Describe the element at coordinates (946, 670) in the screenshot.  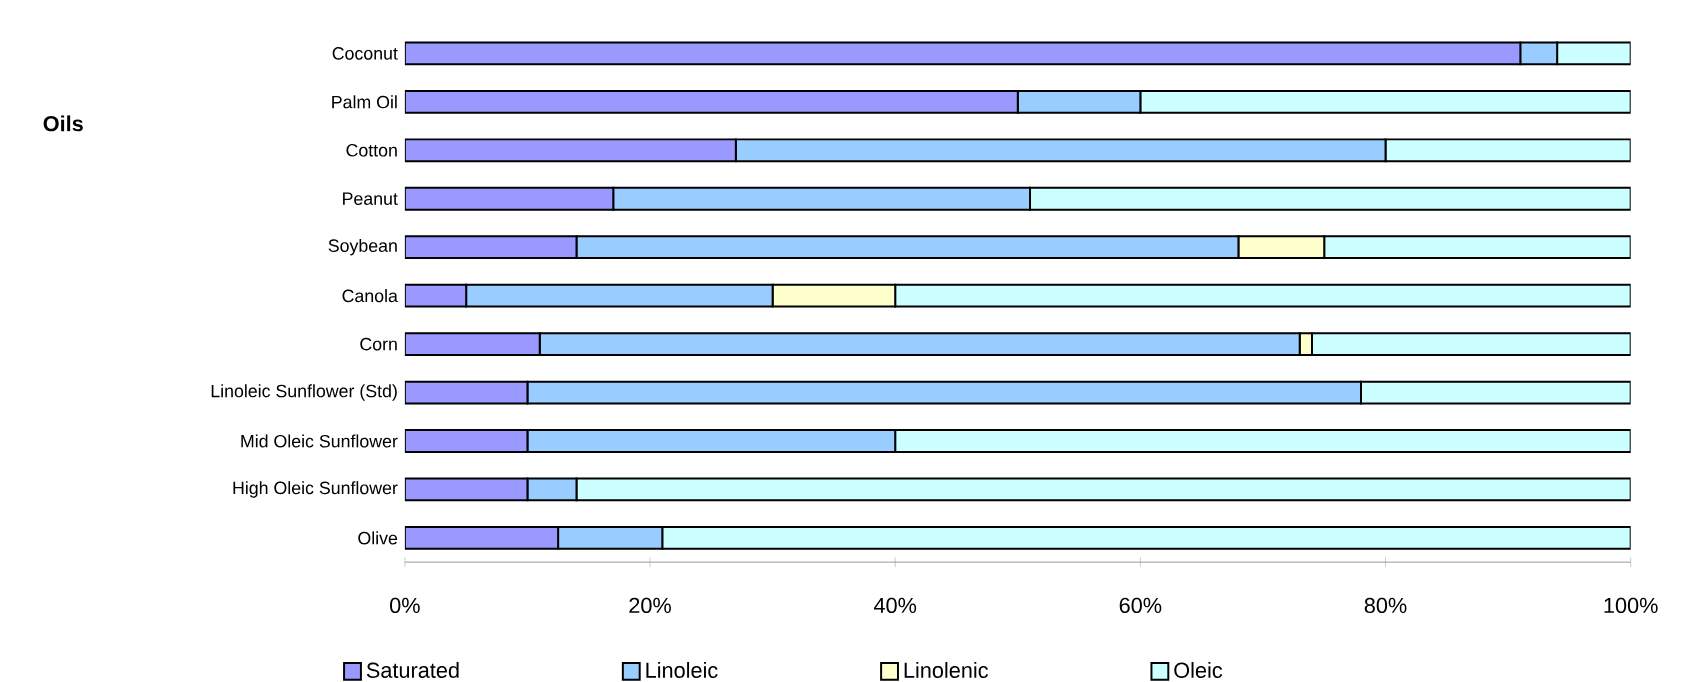
I see `legend-label: Linolenic` at that location.